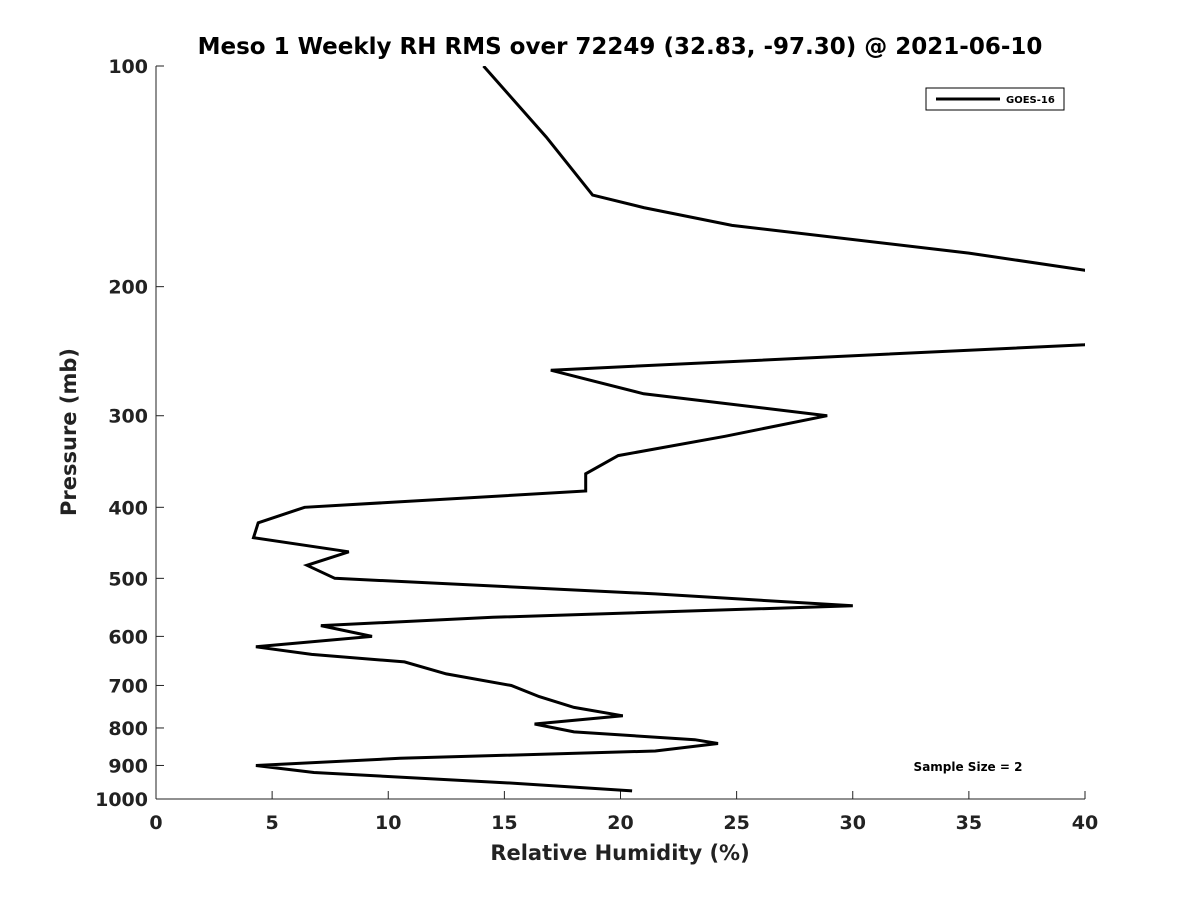 The width and height of the screenshot is (1200, 900). I want to click on legend: GOES-16, so click(995, 99).